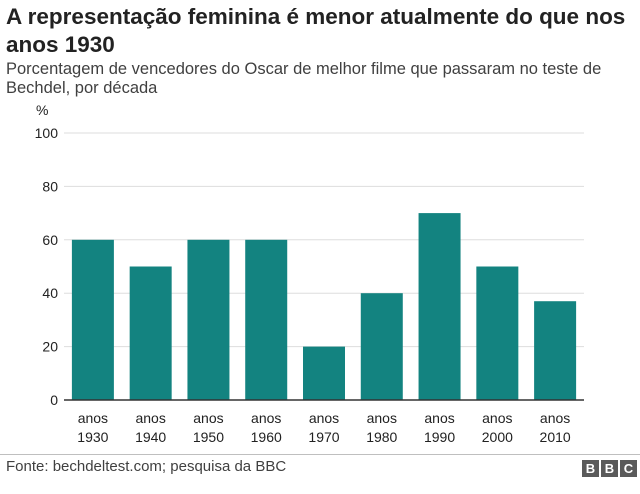 The width and height of the screenshot is (640, 494). I want to click on y-tick-label: 40, so click(50, 293).